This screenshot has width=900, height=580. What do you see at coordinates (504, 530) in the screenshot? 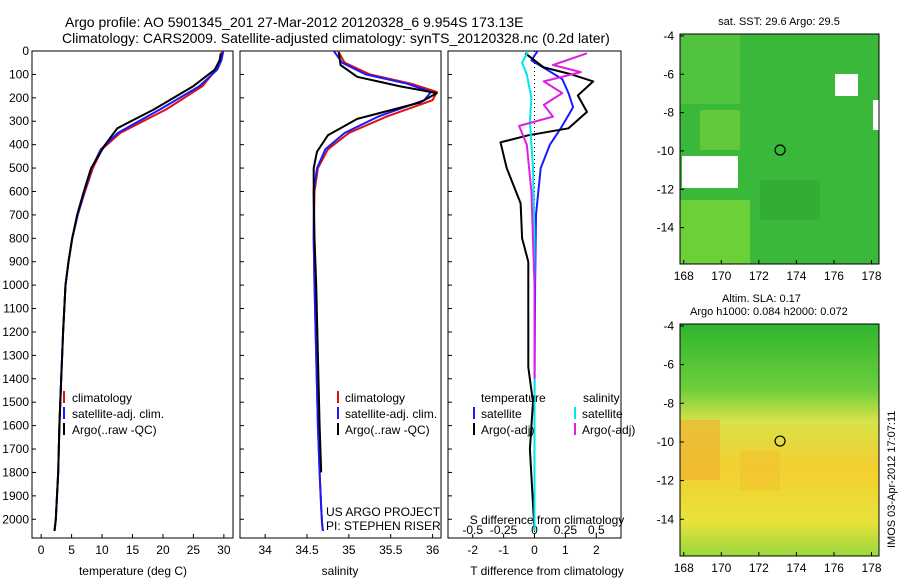
I see `top-tick-label: -0.25` at bounding box center [504, 530].